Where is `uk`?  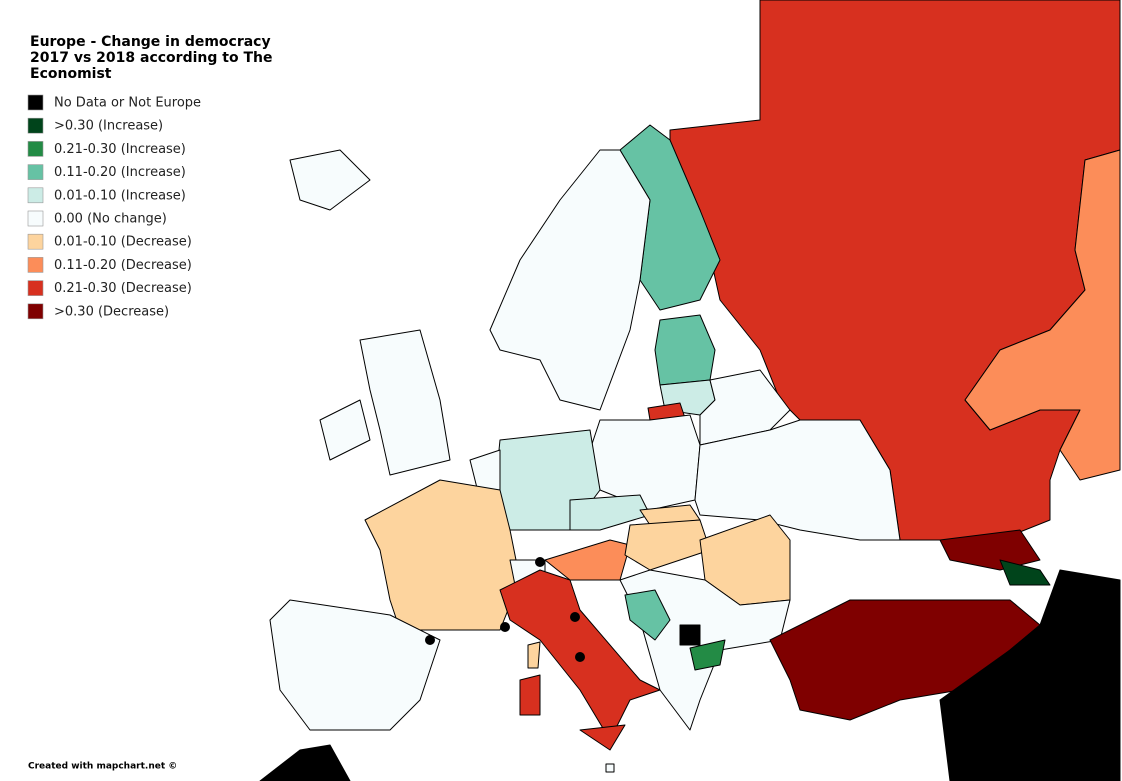
uk is located at coordinates (405, 402).